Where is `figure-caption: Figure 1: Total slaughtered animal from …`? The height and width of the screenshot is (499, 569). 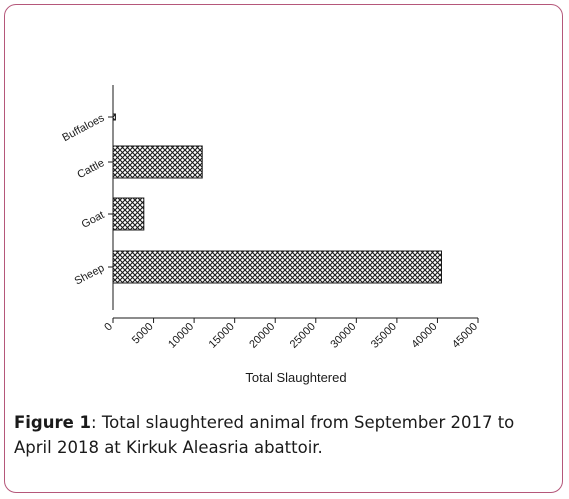
figure-caption: Figure 1: Total slaughtered animal from … is located at coordinates (281, 435).